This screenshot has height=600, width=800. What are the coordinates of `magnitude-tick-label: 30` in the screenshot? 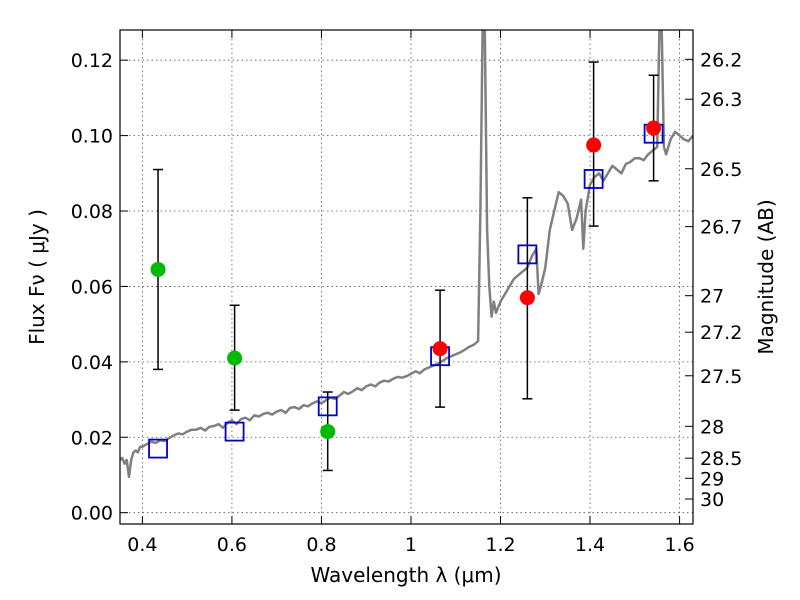 It's located at (712, 500).